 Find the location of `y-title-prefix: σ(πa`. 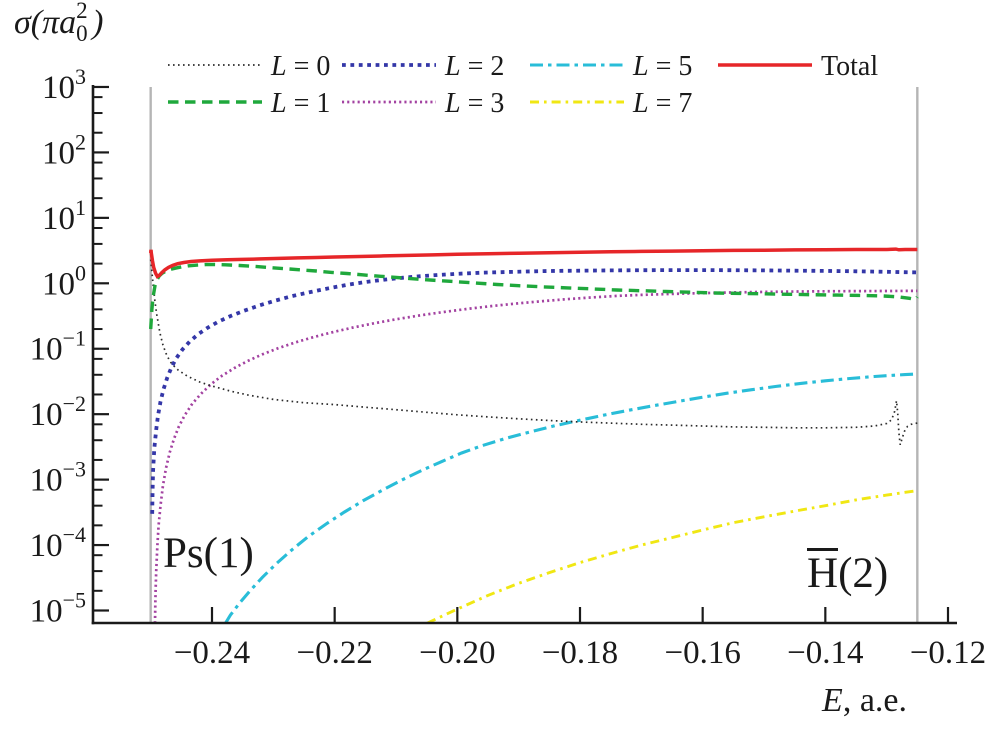

y-title-prefix: σ(πa is located at coordinates (45, 22).